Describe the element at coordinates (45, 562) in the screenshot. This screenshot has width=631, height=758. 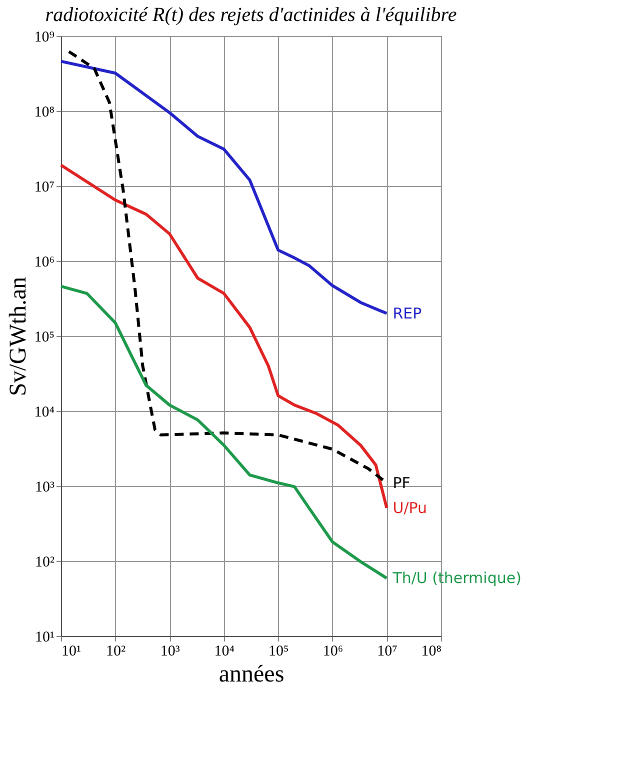
I see `y-tick-label: 10²` at that location.